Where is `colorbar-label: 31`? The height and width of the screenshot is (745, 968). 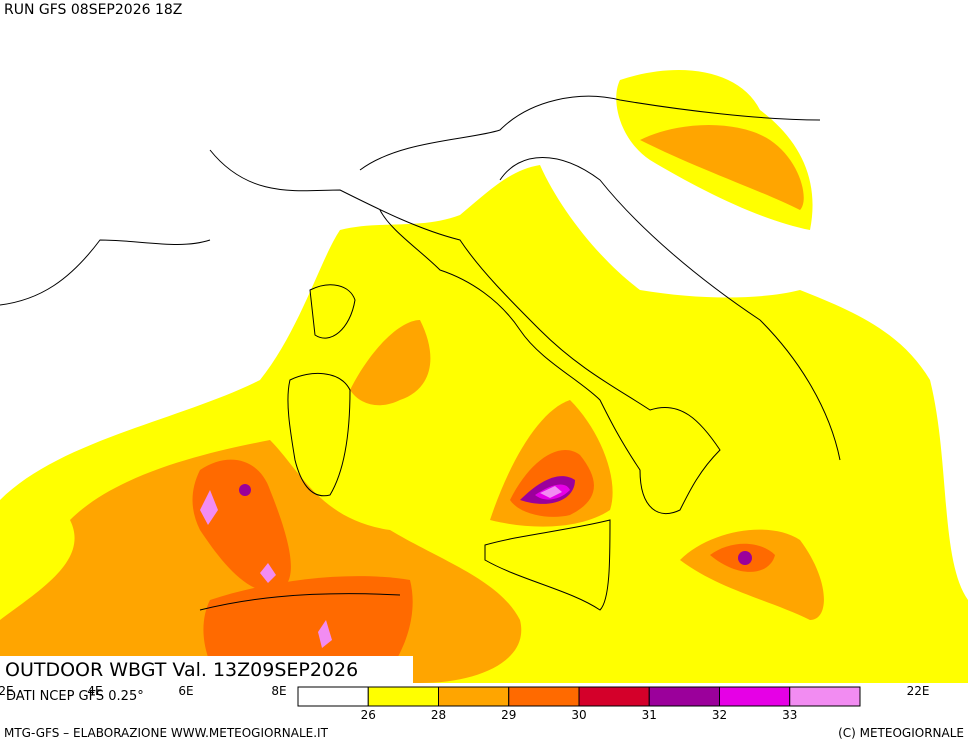
colorbar-label: 31 is located at coordinates (649, 715).